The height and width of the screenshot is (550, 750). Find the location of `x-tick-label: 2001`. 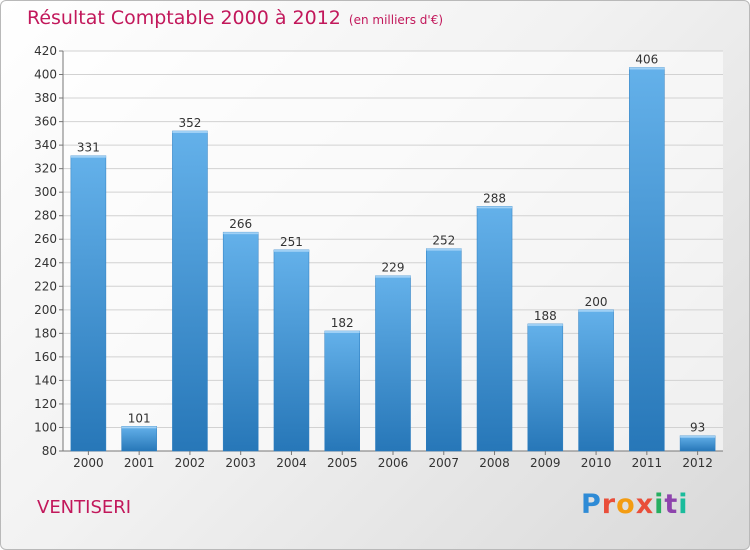

x-tick-label: 2001 is located at coordinates (139, 463).